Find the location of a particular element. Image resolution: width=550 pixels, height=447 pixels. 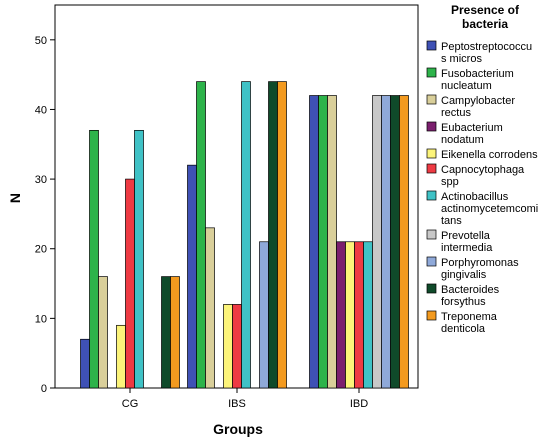

legend-label: intermedia is located at coordinates (467, 248).